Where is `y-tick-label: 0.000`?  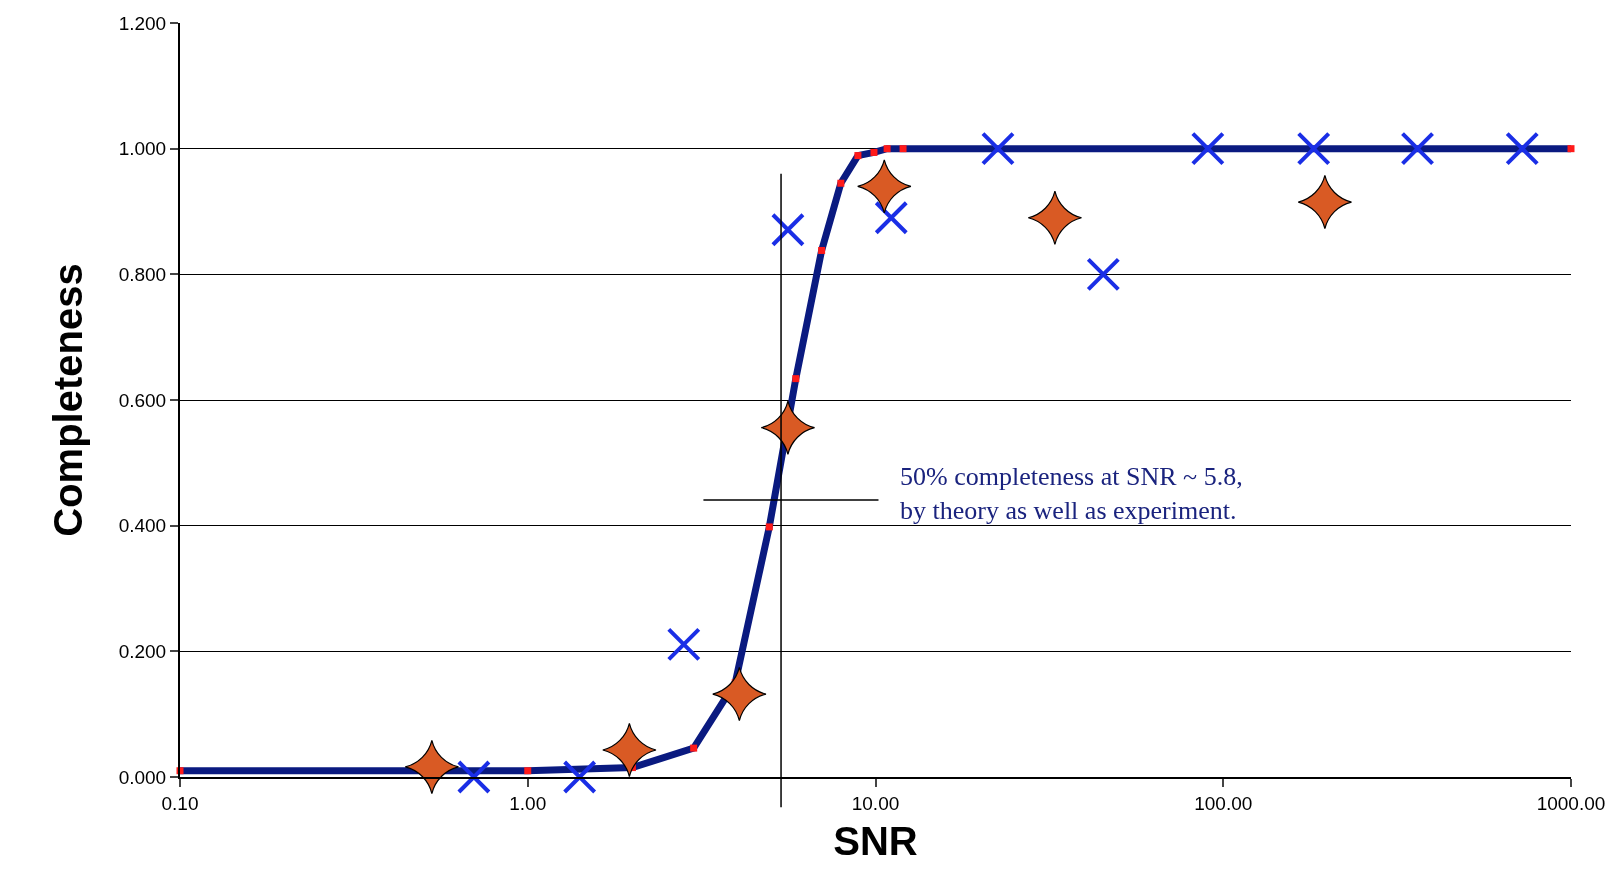
y-tick-label: 0.000 is located at coordinates (142, 777).